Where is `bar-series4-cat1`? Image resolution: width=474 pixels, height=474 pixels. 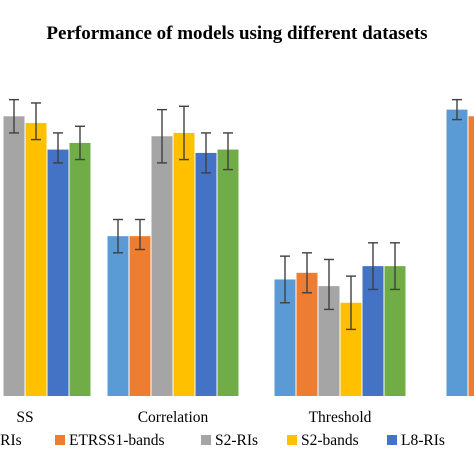
bar-series4-cat1 is located at coordinates (206, 274).